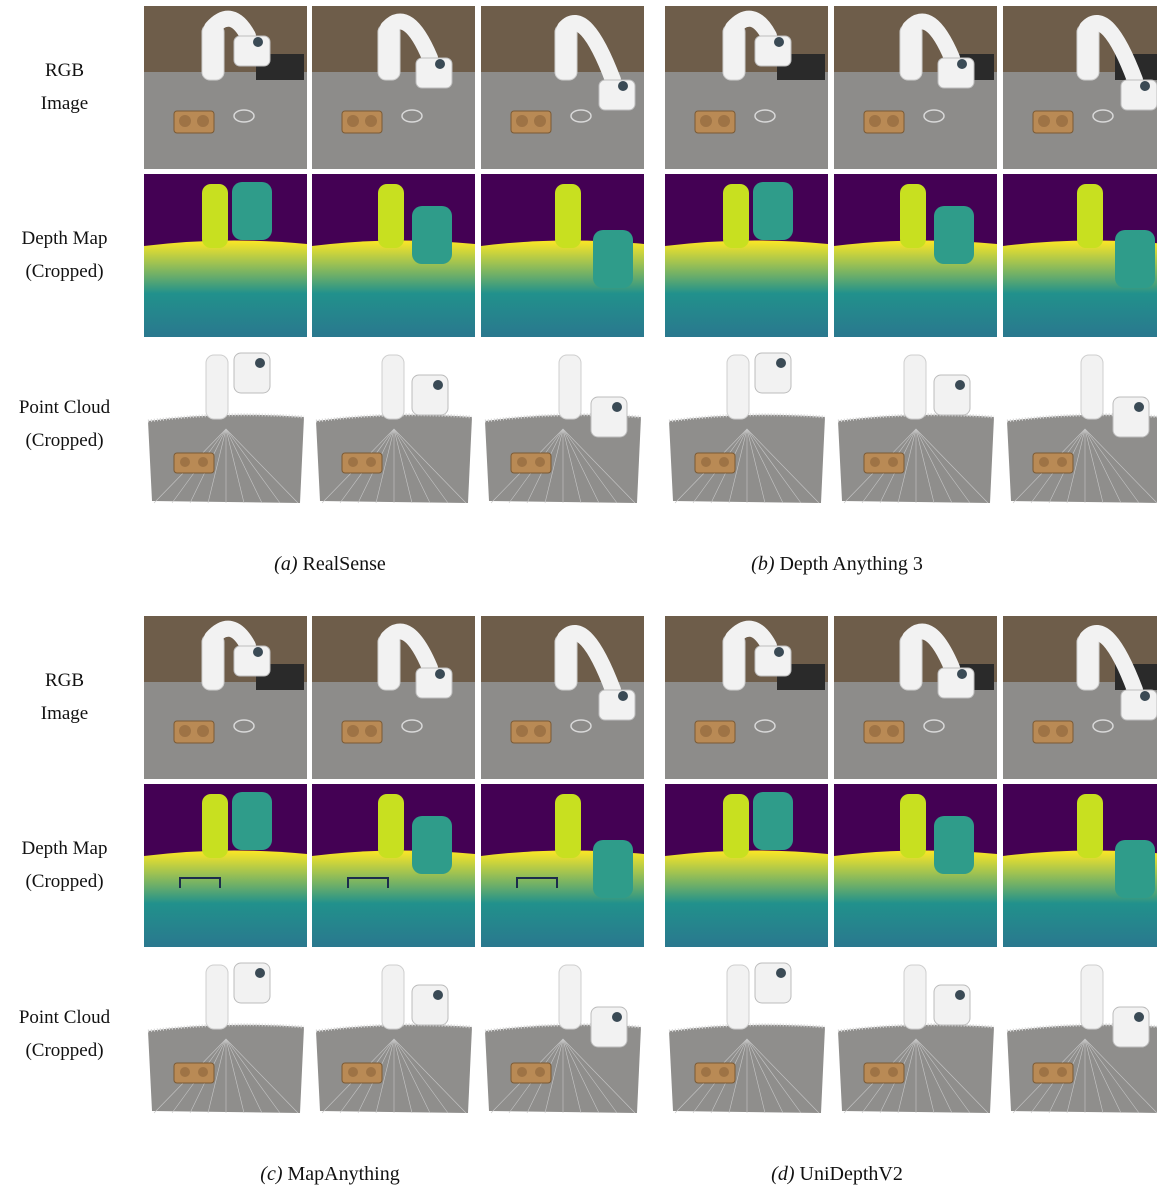 The width and height of the screenshot is (1157, 1190). I want to click on panel-caption-tag: (a), so click(286, 564).